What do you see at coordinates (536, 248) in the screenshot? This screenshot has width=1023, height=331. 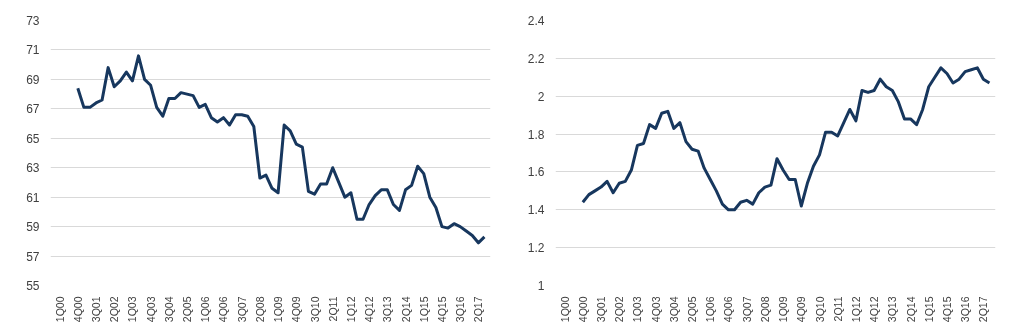 I see `y-tick-label: 1.2` at bounding box center [536, 248].